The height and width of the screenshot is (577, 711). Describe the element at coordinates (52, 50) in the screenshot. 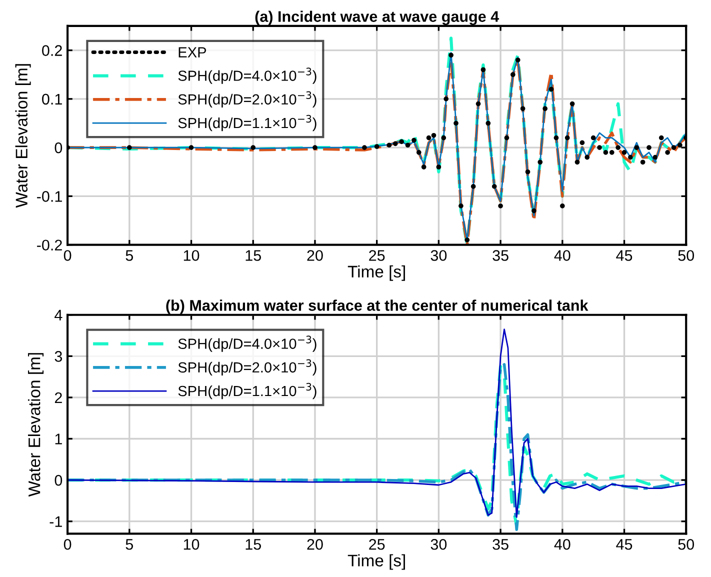

I see `y-tick-label: 0.2` at that location.